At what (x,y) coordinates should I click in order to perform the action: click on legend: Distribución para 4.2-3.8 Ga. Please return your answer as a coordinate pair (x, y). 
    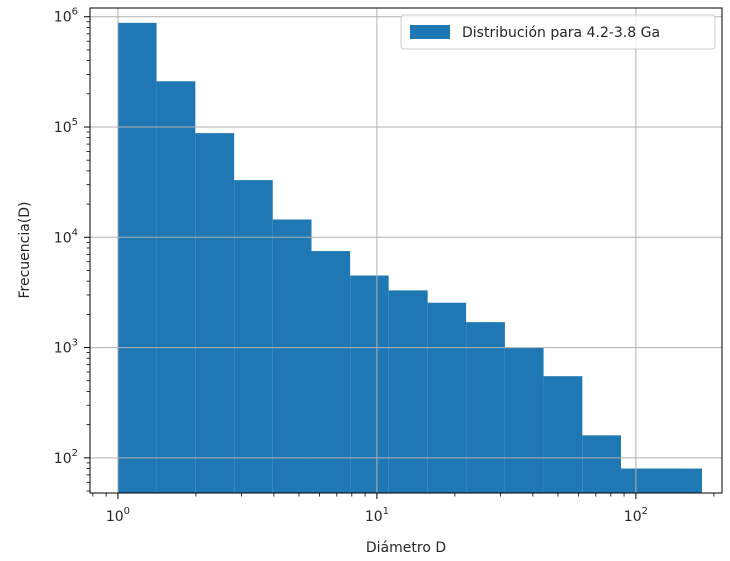
    Looking at the image, I should click on (558, 32).